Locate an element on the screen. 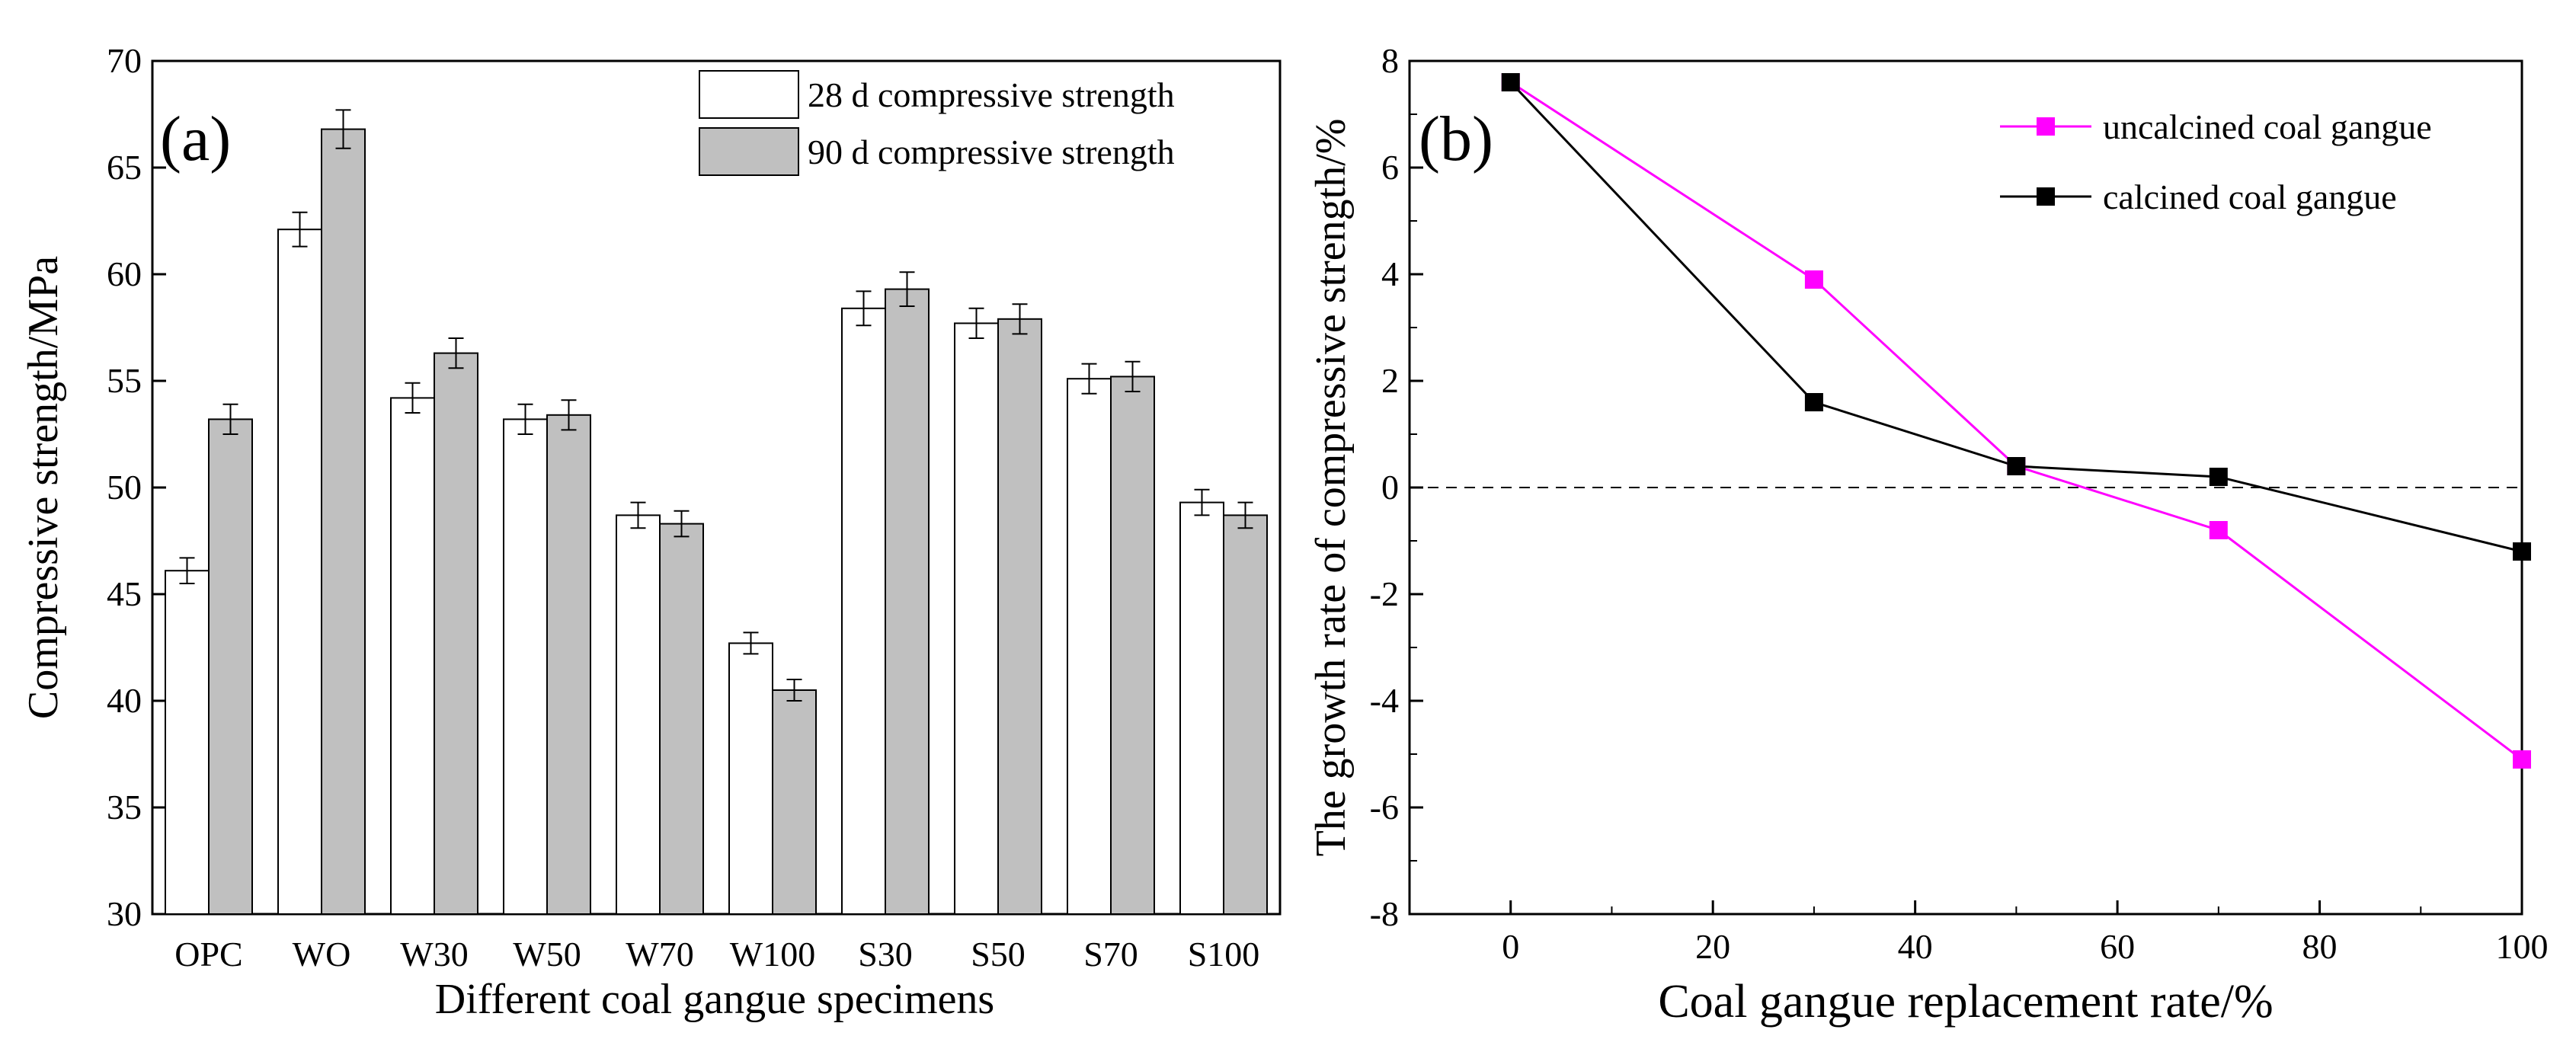 The width and height of the screenshot is (2576, 1055). y-tick-label: 55 is located at coordinates (124, 380).